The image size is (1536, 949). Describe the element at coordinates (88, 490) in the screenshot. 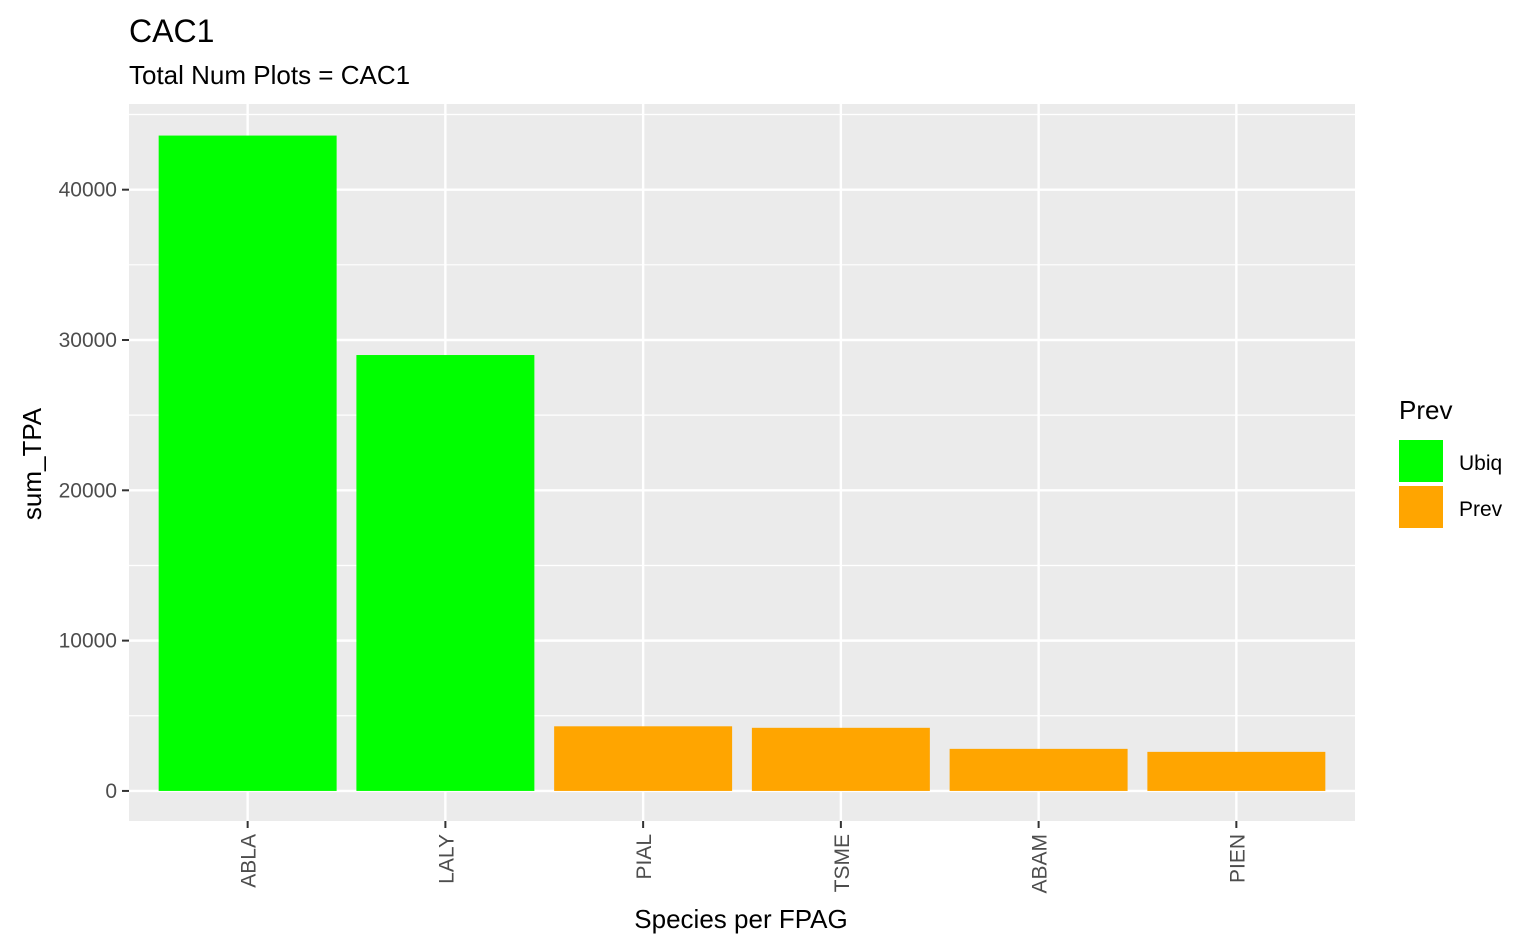

I see `y-tick-label: 20000` at that location.